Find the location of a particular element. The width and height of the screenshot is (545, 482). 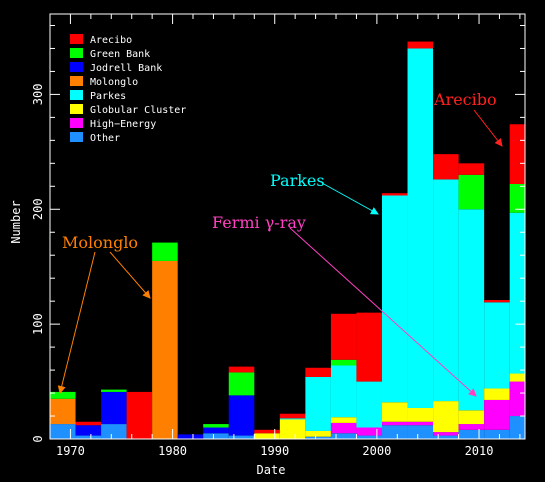

bar-high-energy-2010.5 is located at coordinates (497, 414).